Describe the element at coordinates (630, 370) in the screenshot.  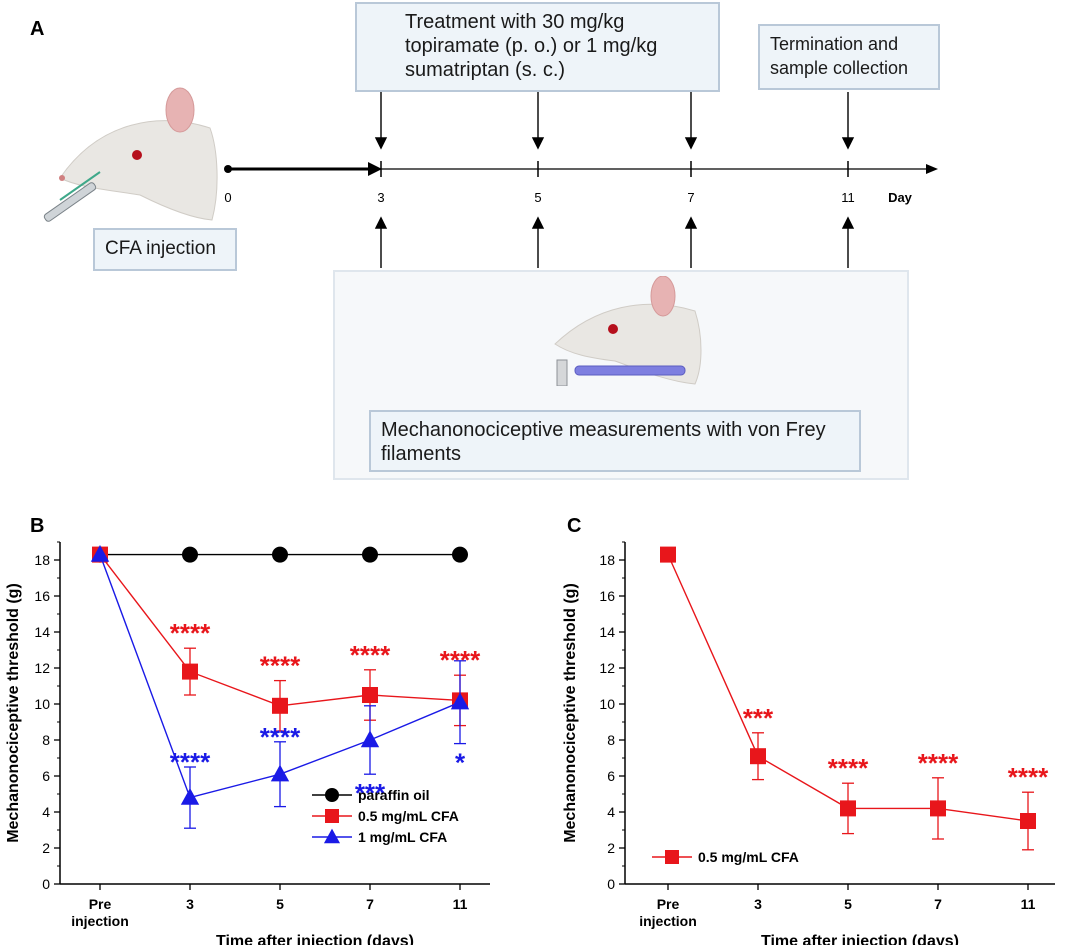
I see `von-frey-filament-icon` at that location.